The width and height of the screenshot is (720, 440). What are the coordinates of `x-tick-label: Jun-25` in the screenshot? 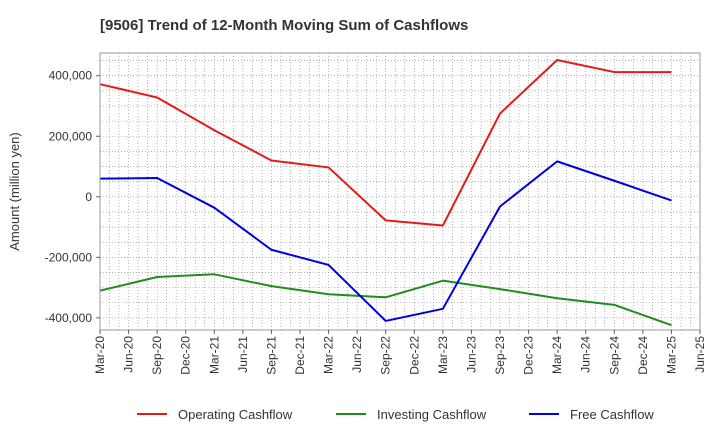 It's located at (700, 354).